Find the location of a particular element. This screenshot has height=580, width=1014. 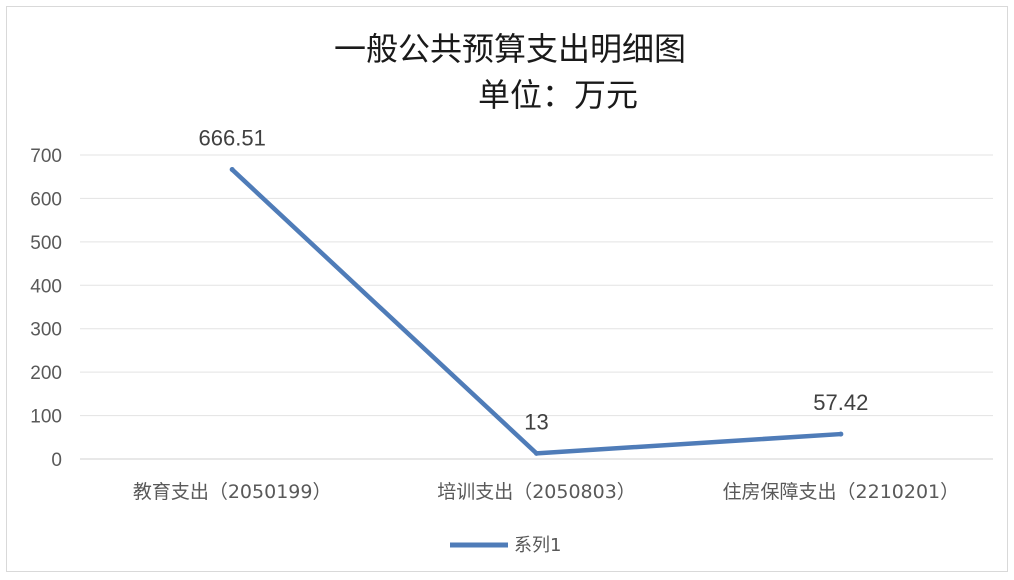

y-tick-label: 700 is located at coordinates (46, 156).